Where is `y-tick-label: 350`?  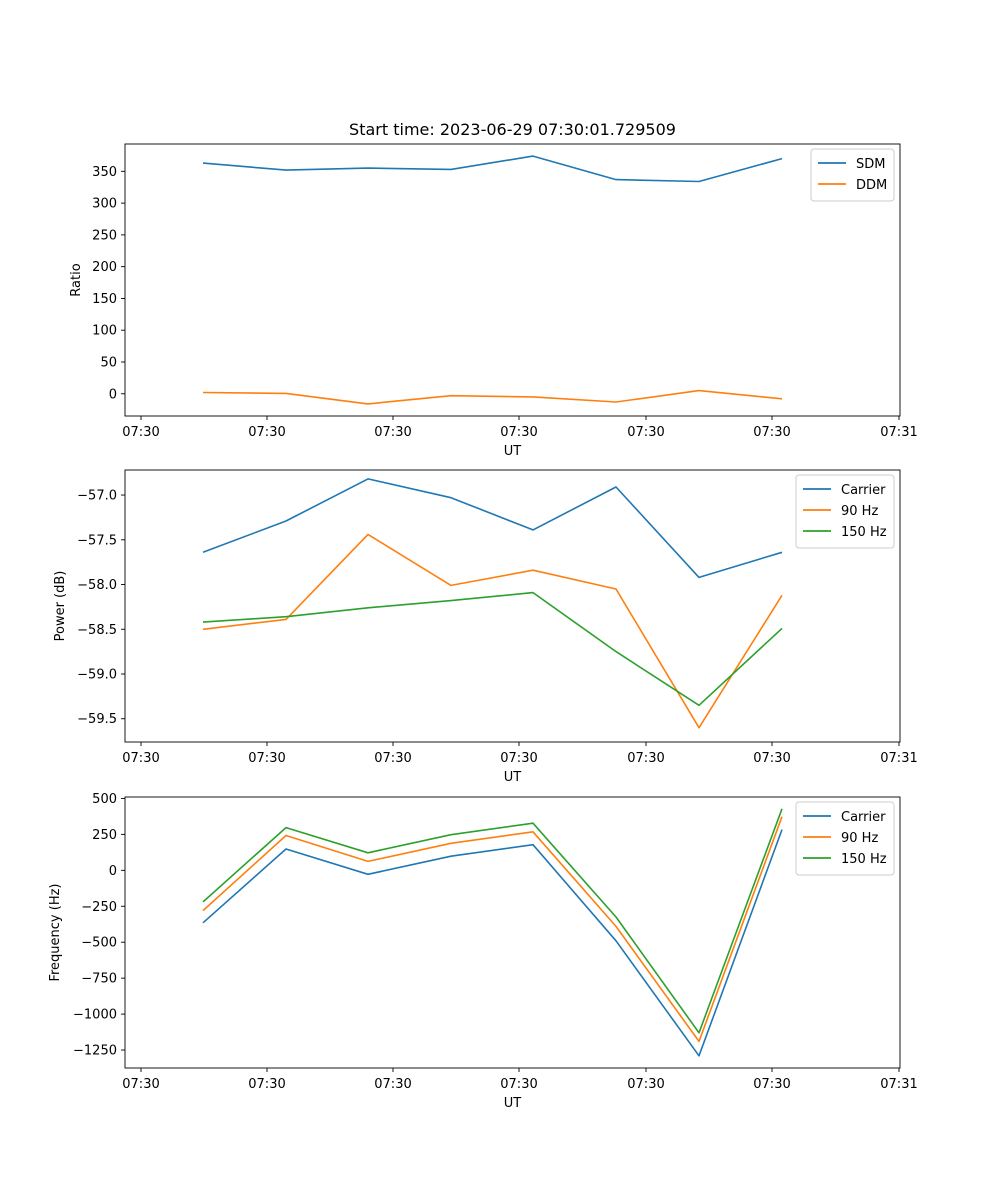
y-tick-label: 350 is located at coordinates (104, 172).